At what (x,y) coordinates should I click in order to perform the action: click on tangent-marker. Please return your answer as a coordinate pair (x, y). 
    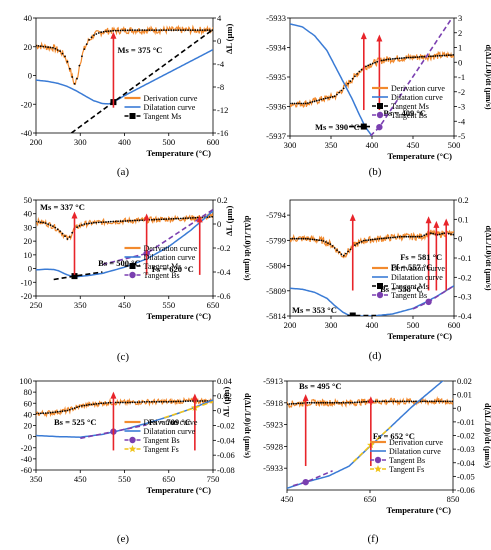
    Looking at the image, I should click on (305, 482).